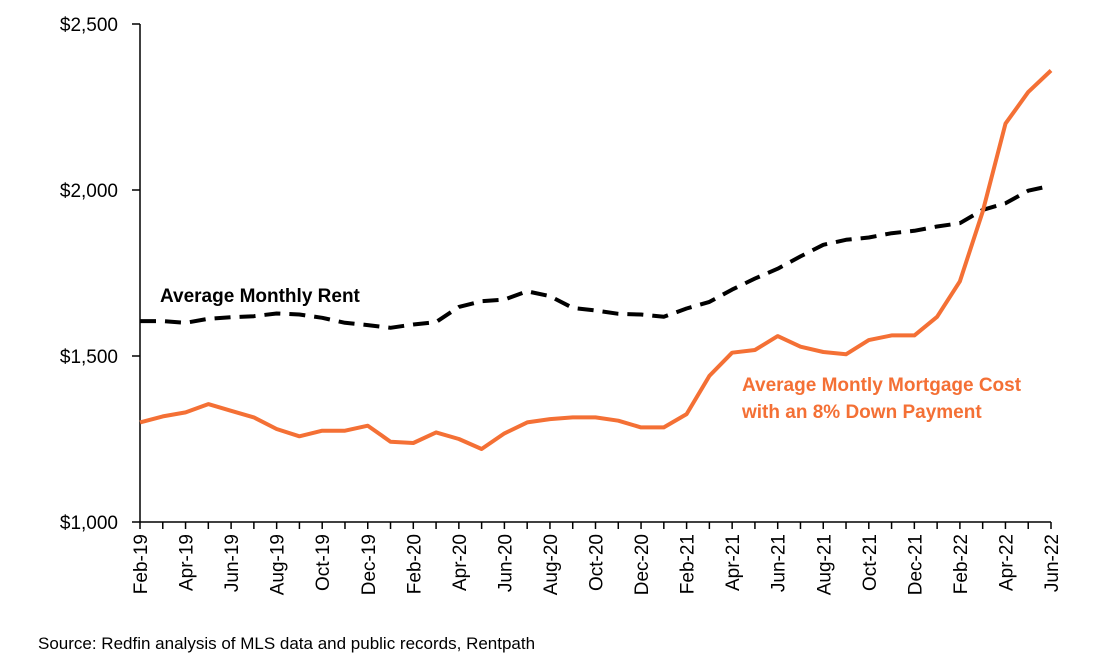  I want to click on y-tick-label: $1,500, so click(89, 357).